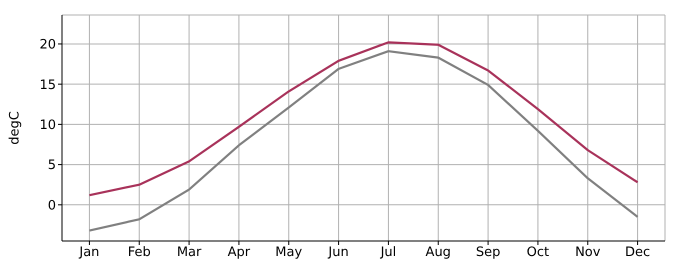 The image size is (680, 280). I want to click on x-tick-label: Jan, so click(89, 252).